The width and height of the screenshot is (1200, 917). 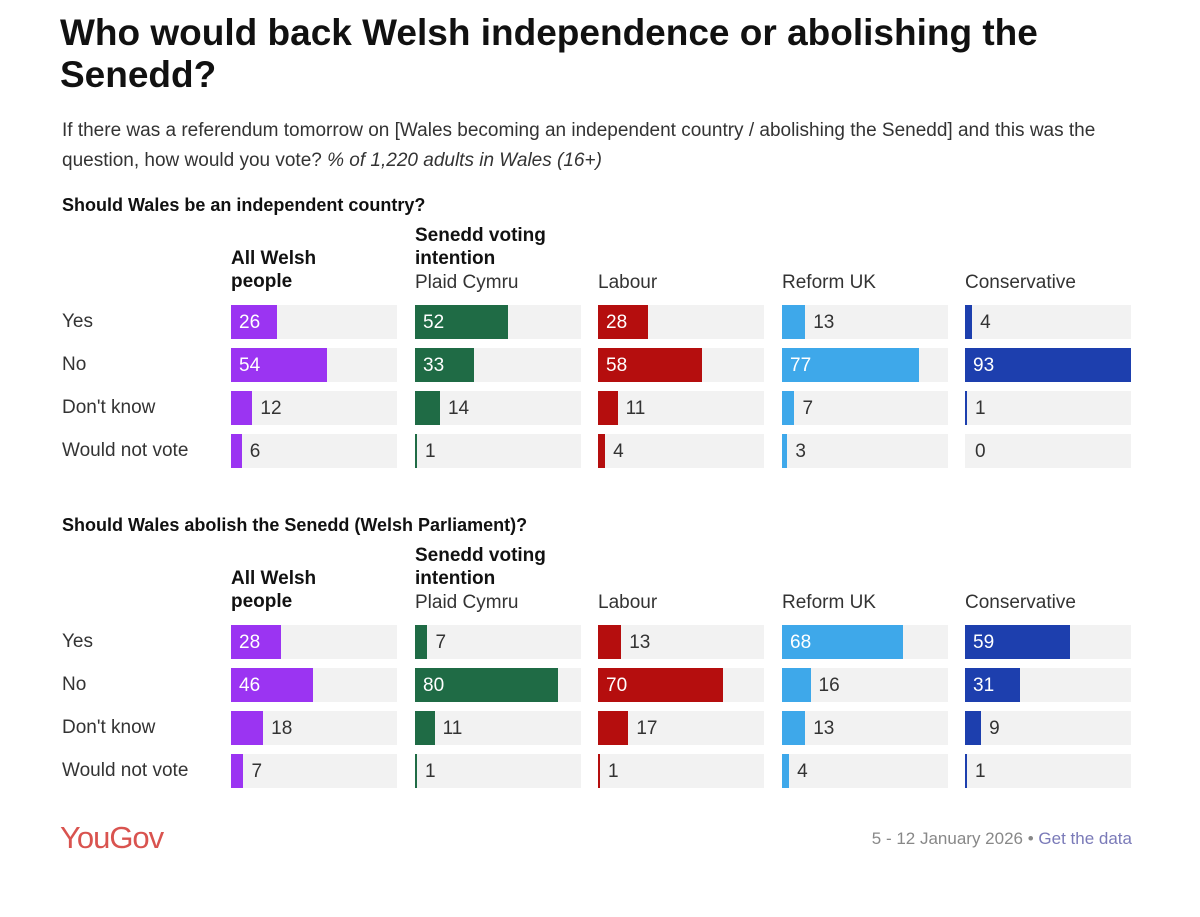 What do you see at coordinates (617, 365) in the screenshot?
I see `data-label: 58` at bounding box center [617, 365].